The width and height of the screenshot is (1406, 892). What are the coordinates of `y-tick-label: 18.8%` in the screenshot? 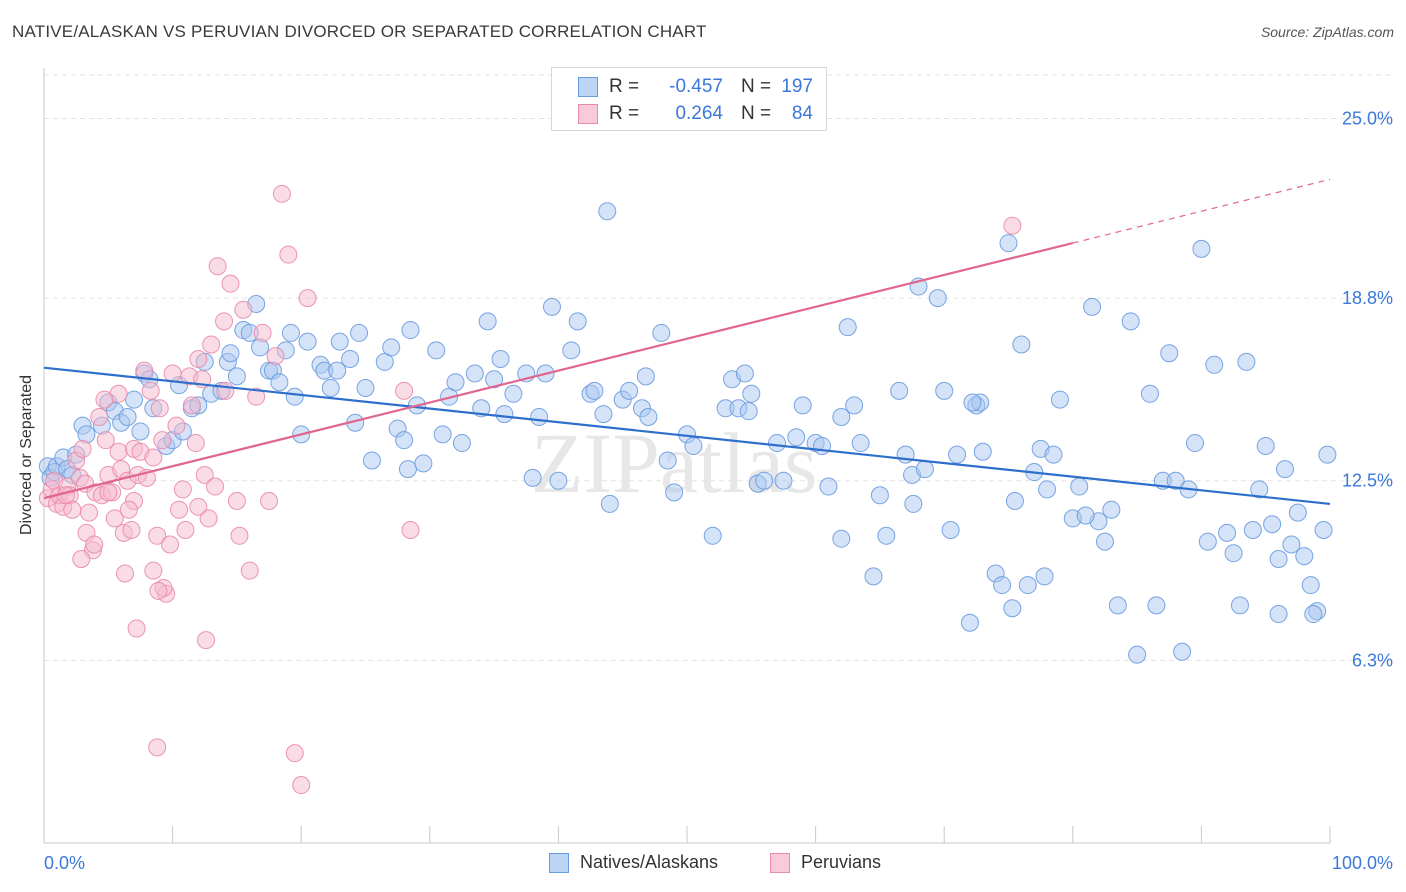 It's located at (1367, 298).